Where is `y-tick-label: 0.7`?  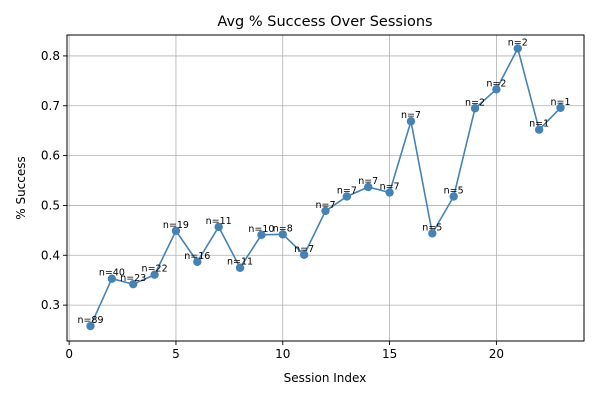 y-tick-label: 0.7 is located at coordinates (50, 106).